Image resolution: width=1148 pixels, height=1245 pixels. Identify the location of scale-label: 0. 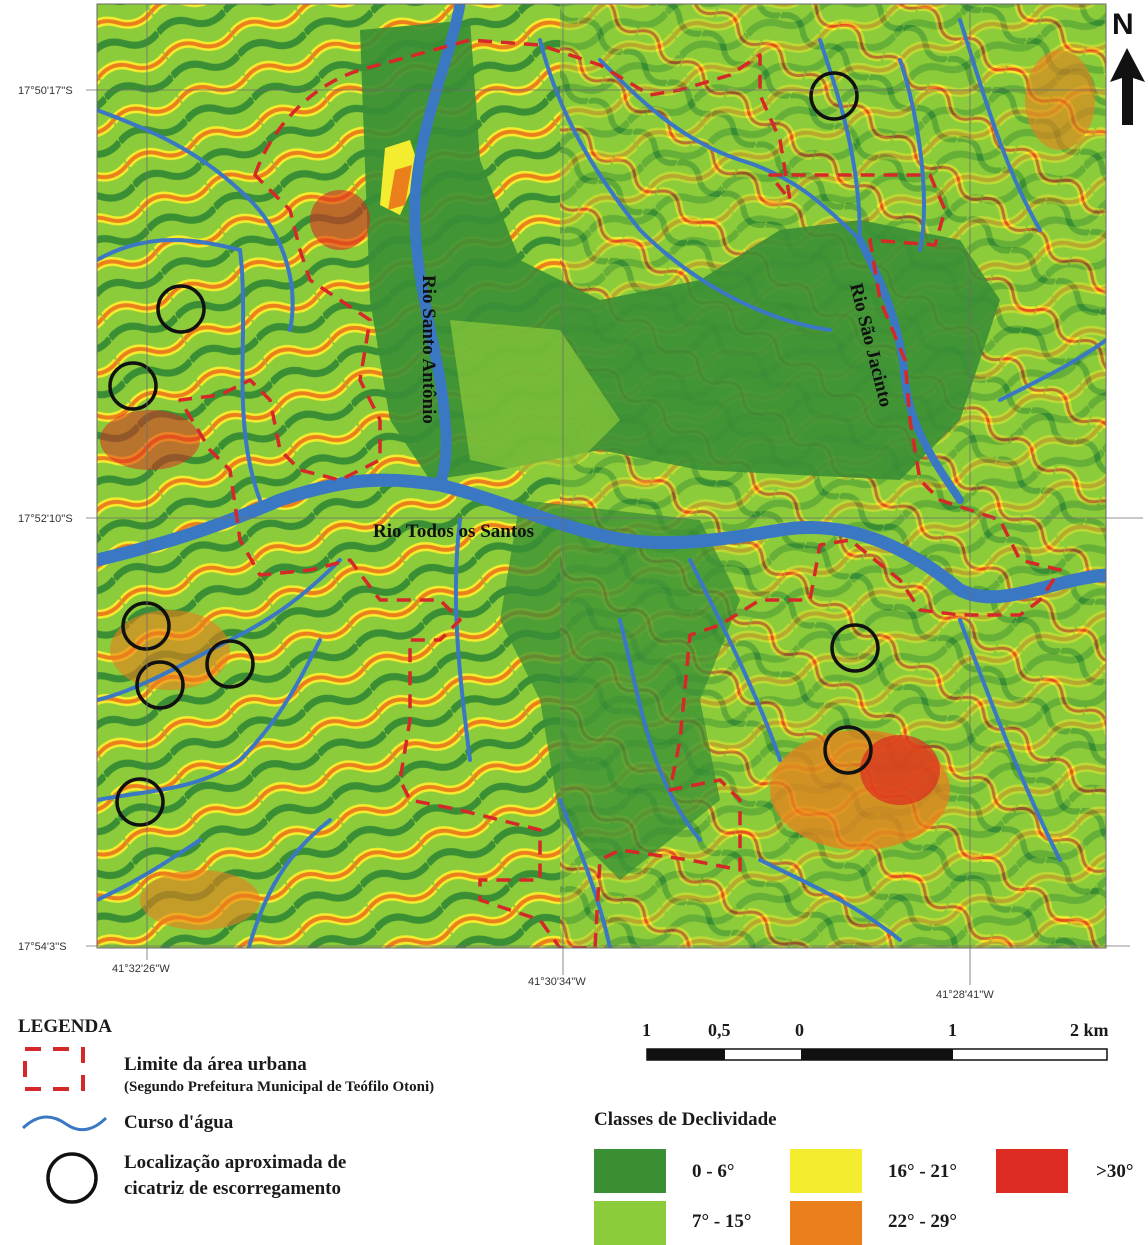
(799, 1030).